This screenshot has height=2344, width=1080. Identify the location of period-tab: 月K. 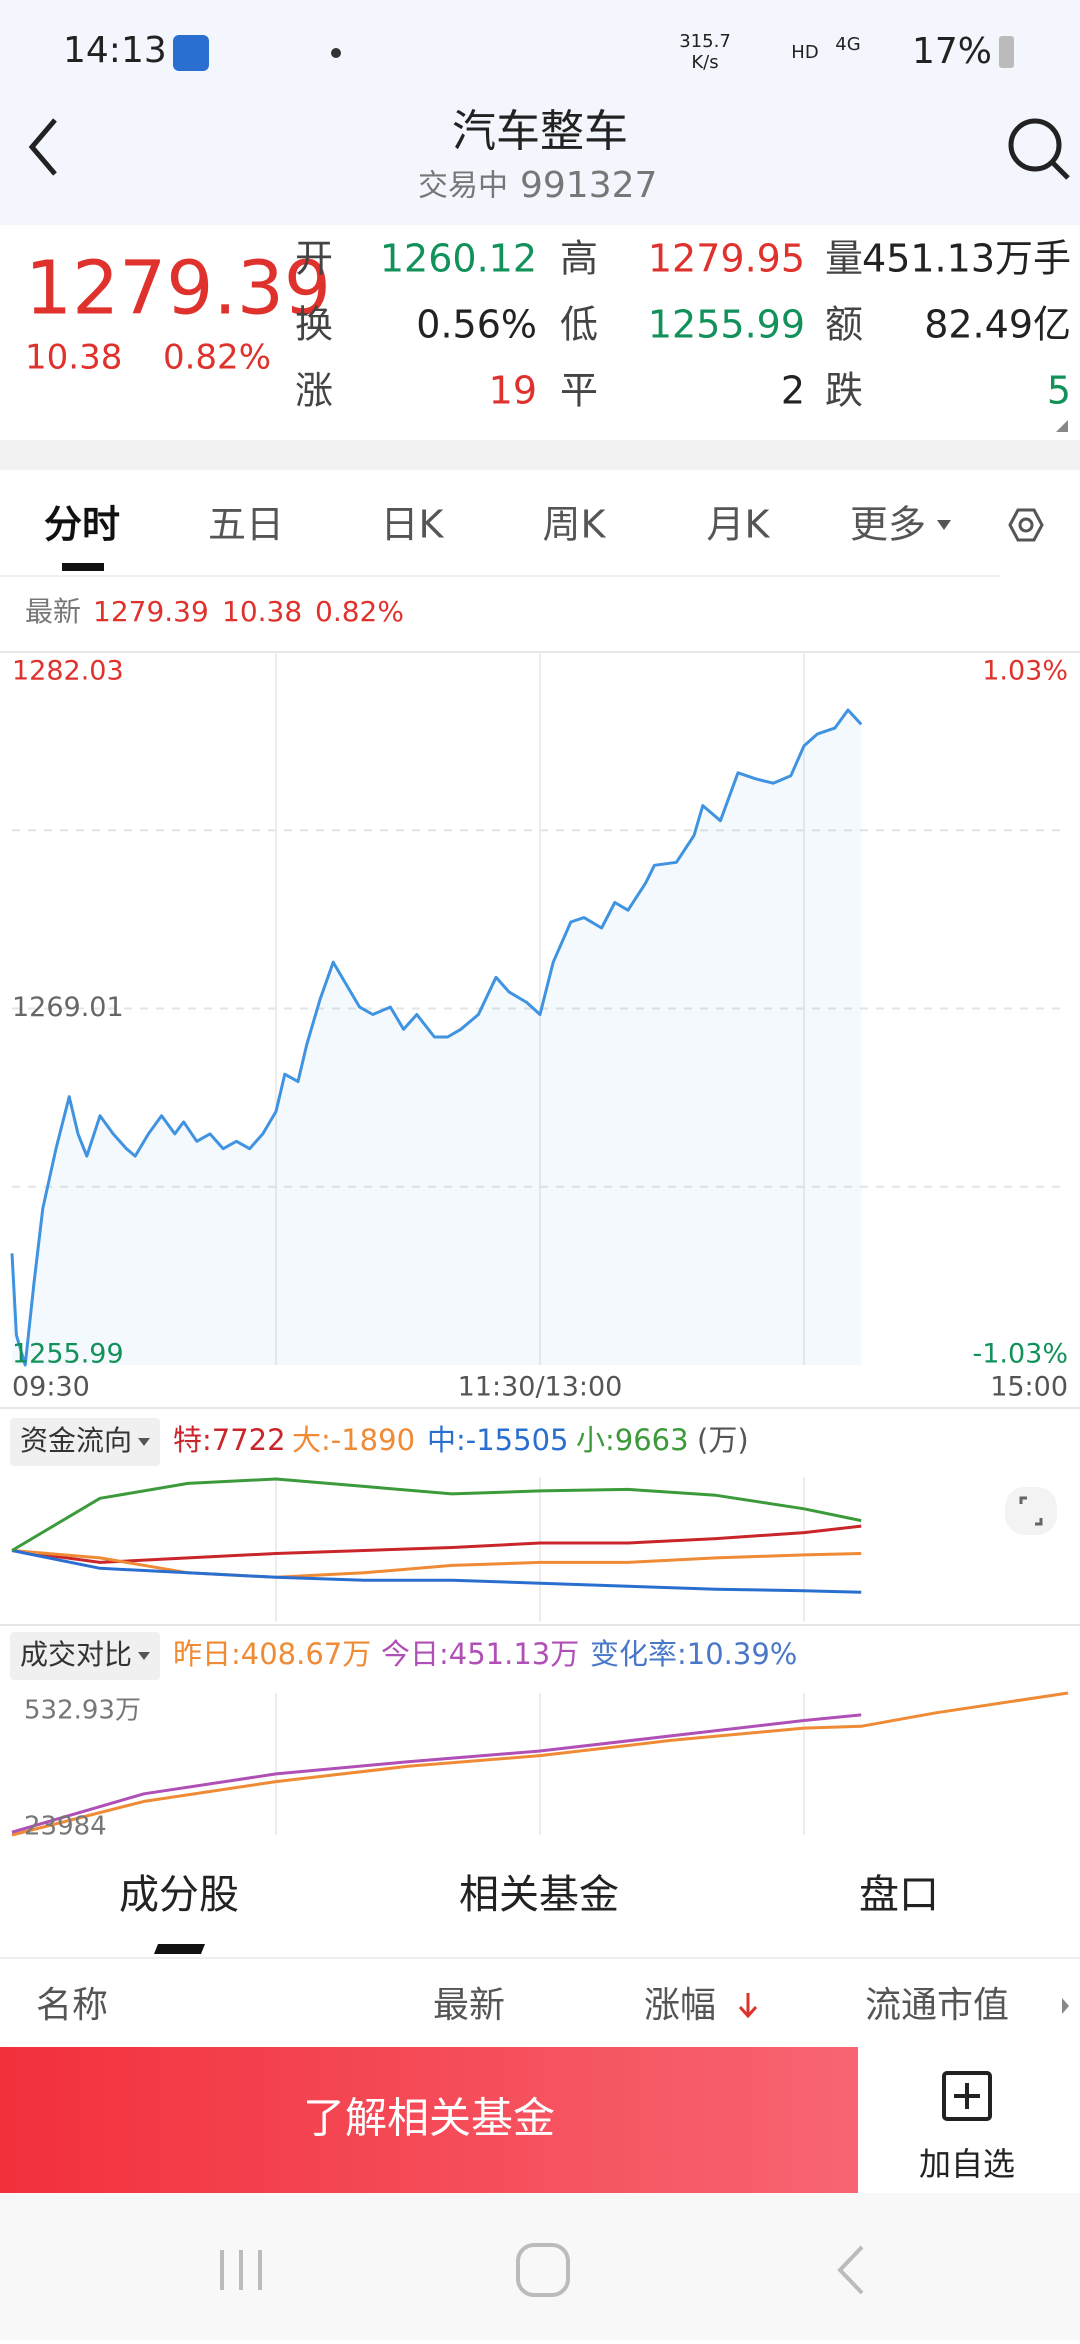
(739, 525).